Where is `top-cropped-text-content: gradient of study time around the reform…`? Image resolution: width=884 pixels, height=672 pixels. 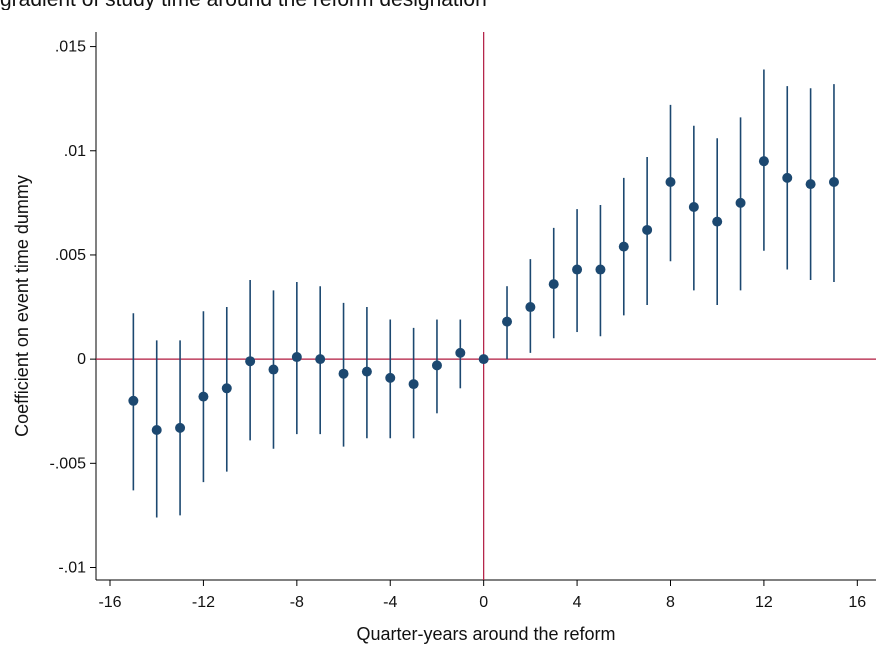
top-cropped-text-content: gradient of study time around the reform… is located at coordinates (243, 5).